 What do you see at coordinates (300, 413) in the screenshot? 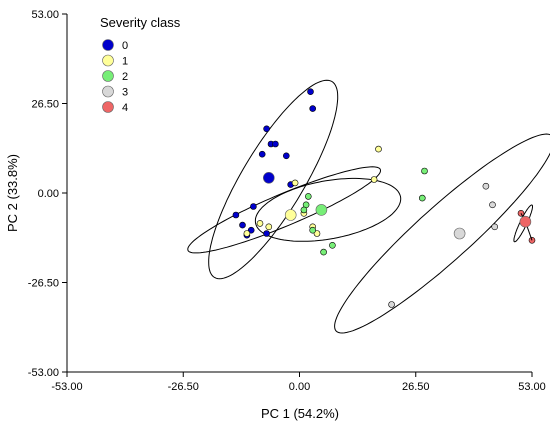
I see `x-axis-label: PC 1 (54.2%)` at bounding box center [300, 413].